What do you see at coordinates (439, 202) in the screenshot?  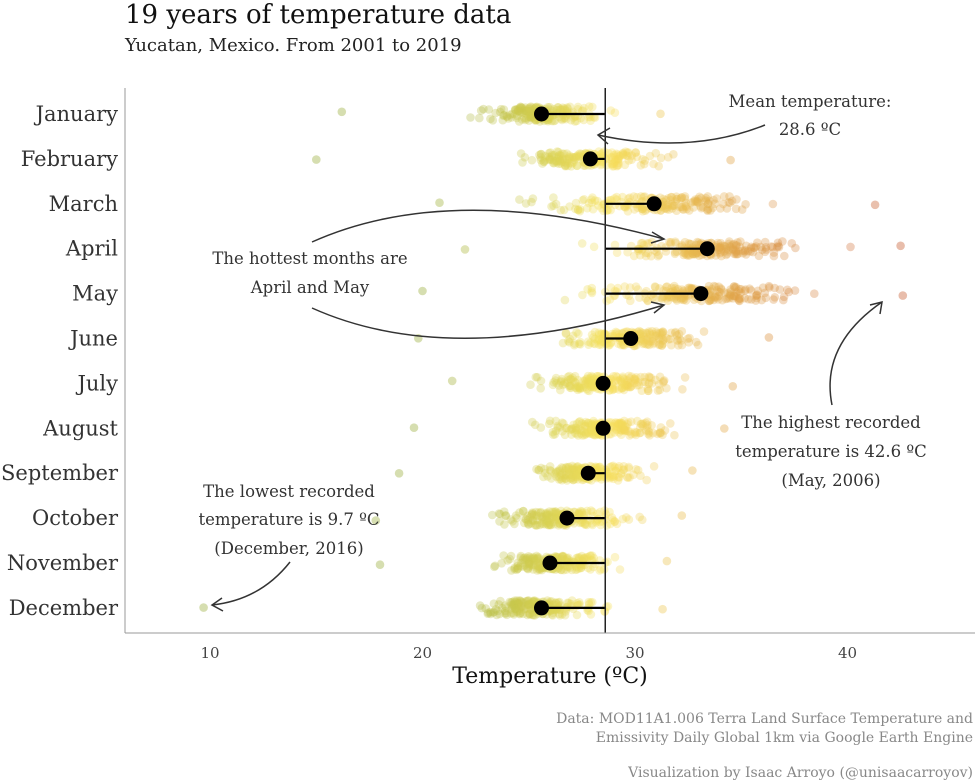 I see `temperature-point-min` at bounding box center [439, 202].